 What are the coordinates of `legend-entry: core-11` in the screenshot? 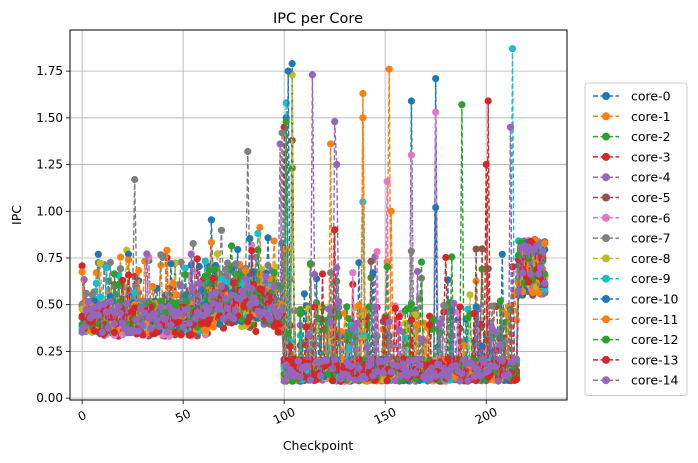 It's located at (636, 319).